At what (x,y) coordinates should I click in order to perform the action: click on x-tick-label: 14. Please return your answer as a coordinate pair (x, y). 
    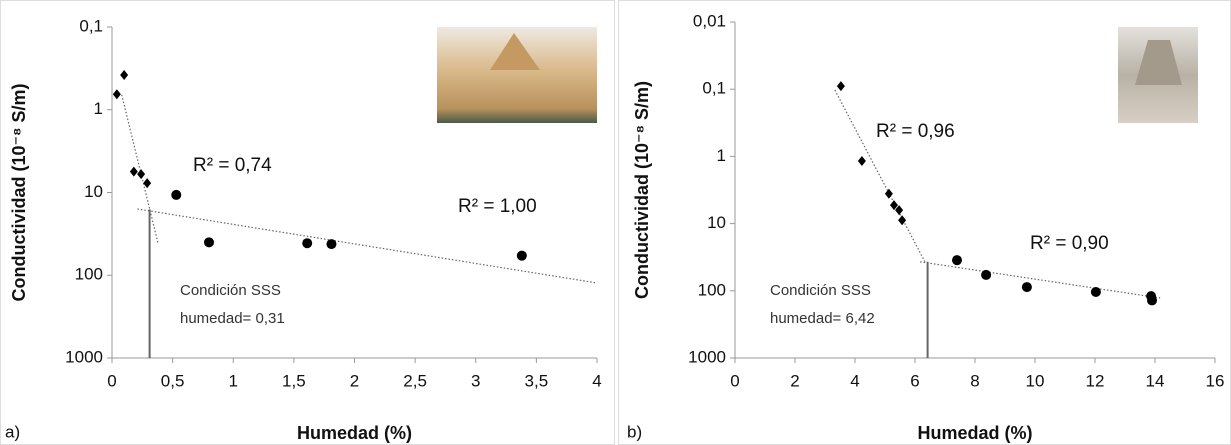
    Looking at the image, I should click on (1155, 380).